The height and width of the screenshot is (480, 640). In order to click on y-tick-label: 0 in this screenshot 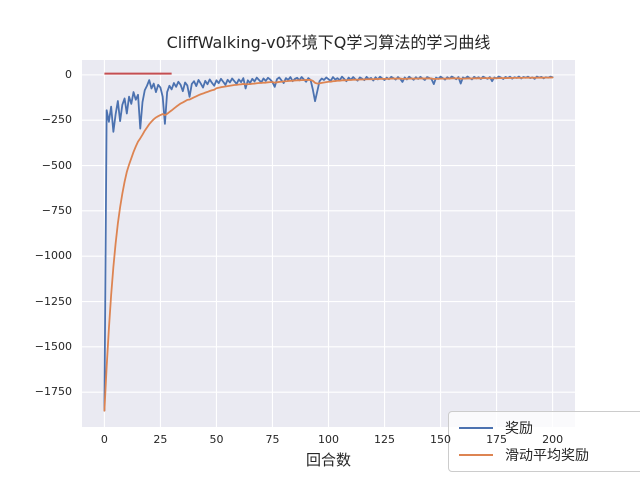, I will do `click(68, 74)`.